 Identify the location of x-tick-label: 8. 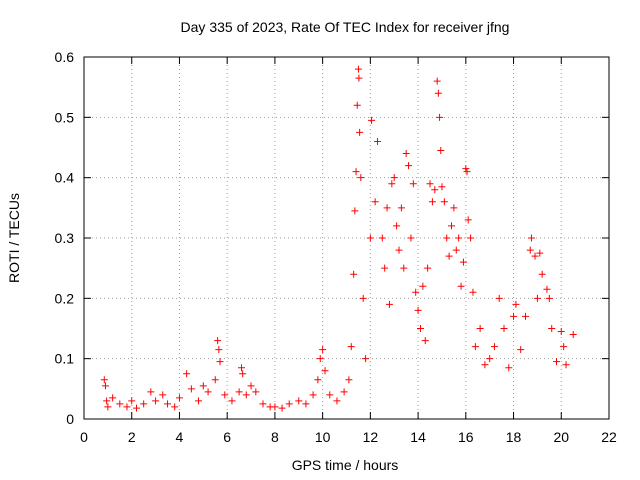
(275, 437).